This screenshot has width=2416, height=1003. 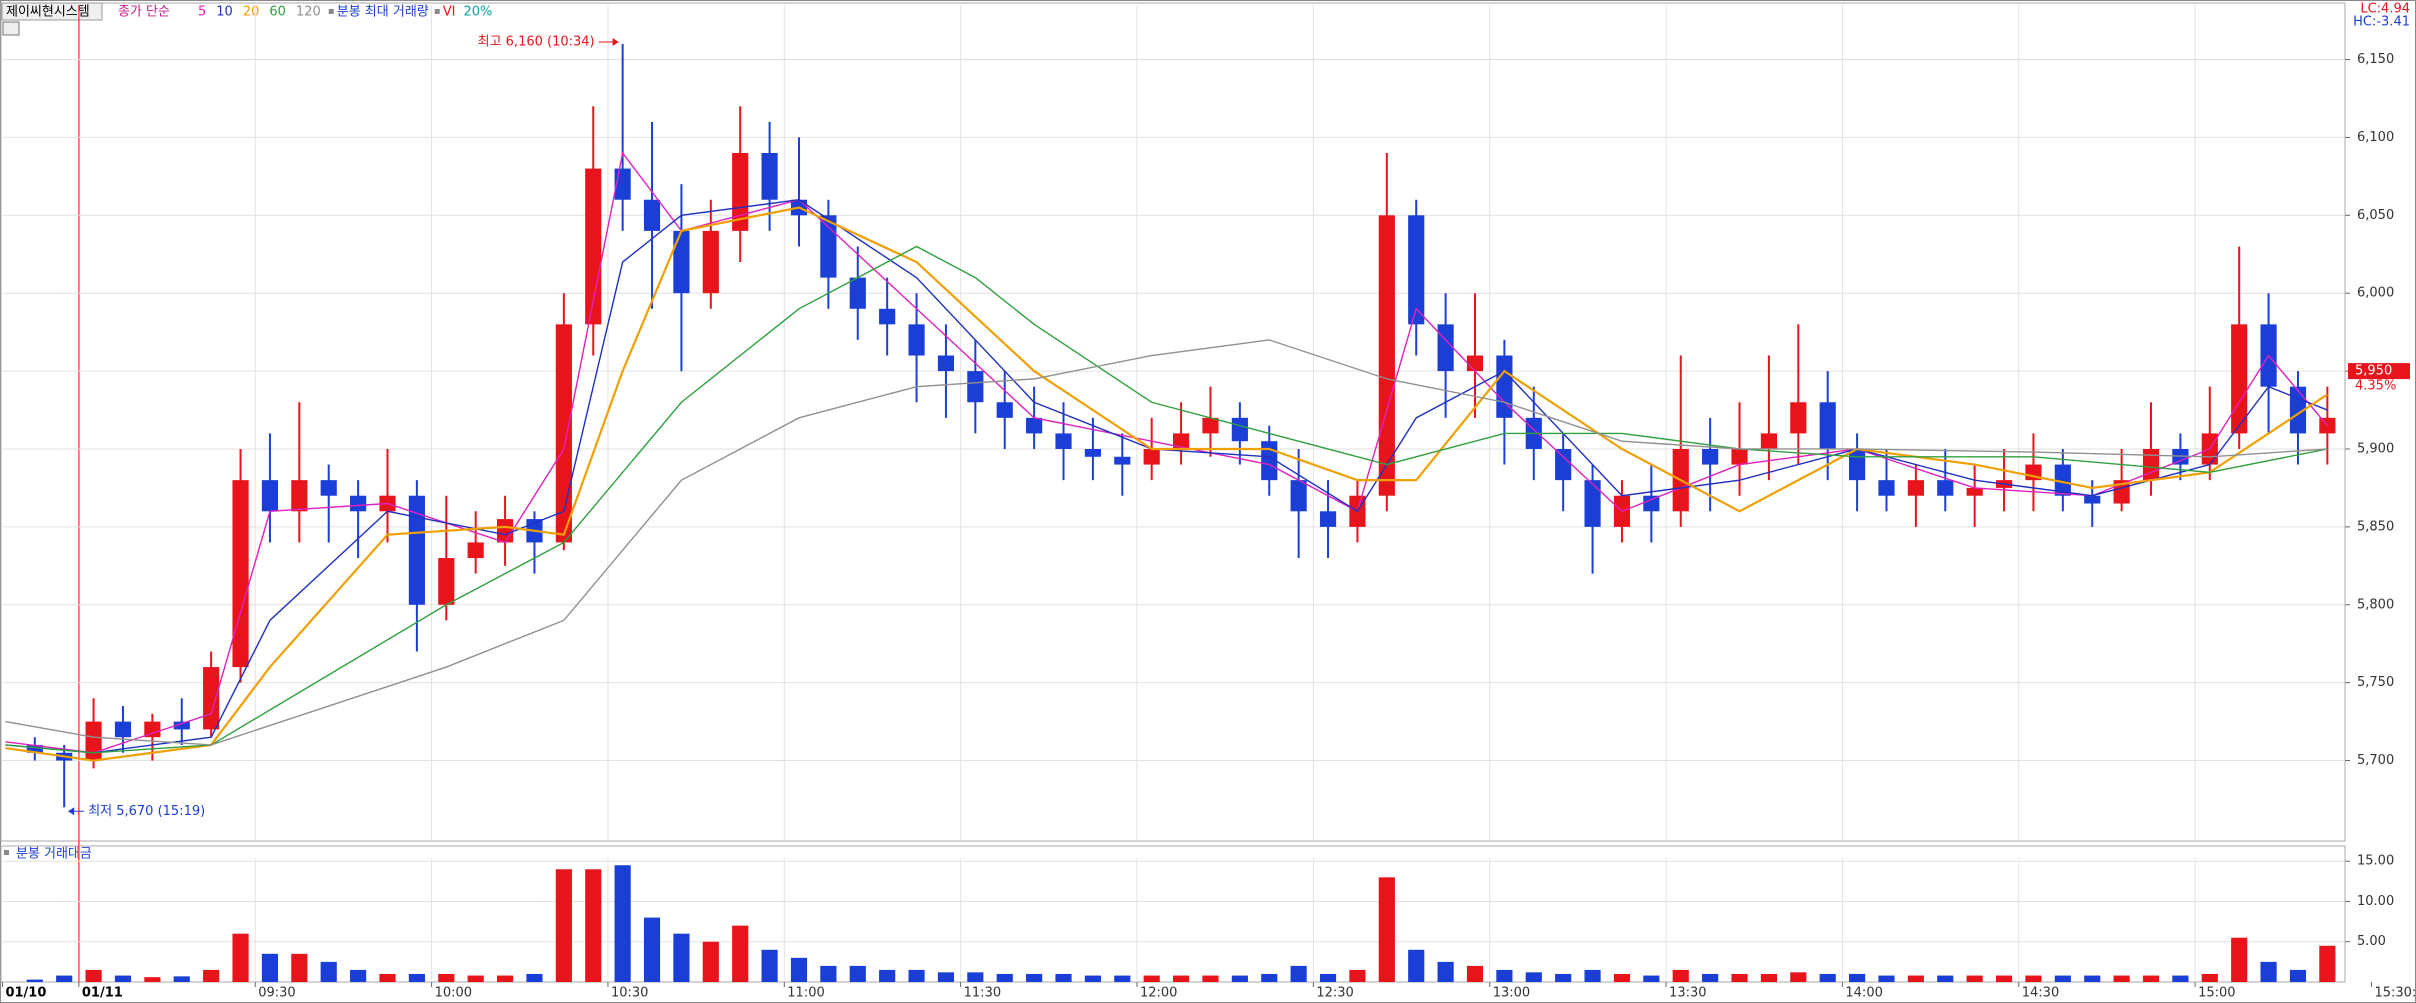 What do you see at coordinates (2373, 371) in the screenshot?
I see `price-label: 5,950` at bounding box center [2373, 371].